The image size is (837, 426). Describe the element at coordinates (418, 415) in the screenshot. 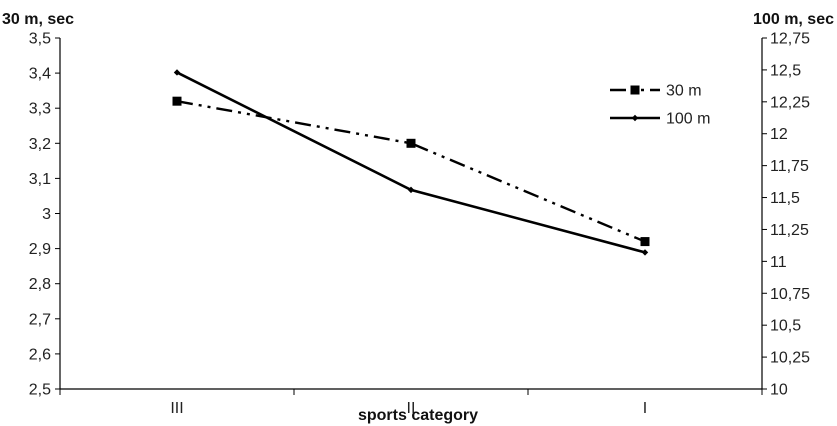

I see `x-axis-title: sports category` at that location.